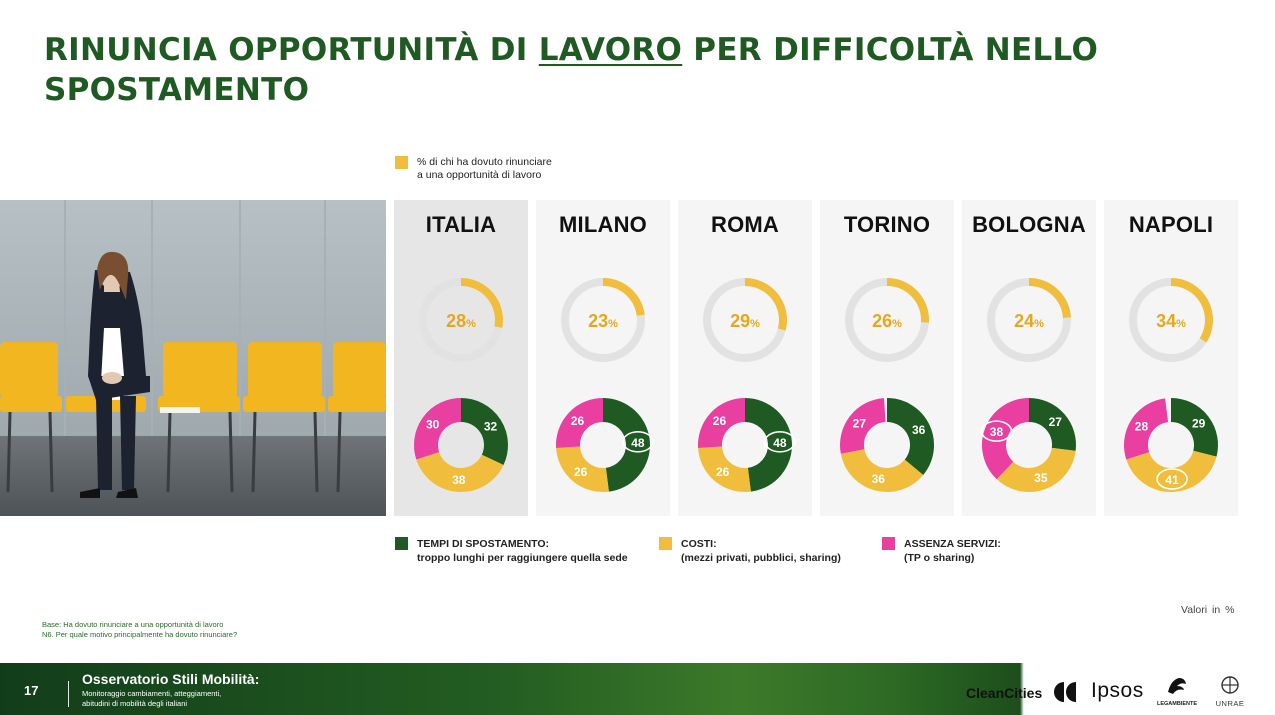 The height and width of the screenshot is (715, 1275). What do you see at coordinates (755, 324) in the screenshot?
I see `share-percent-sign-roma: %` at bounding box center [755, 324].